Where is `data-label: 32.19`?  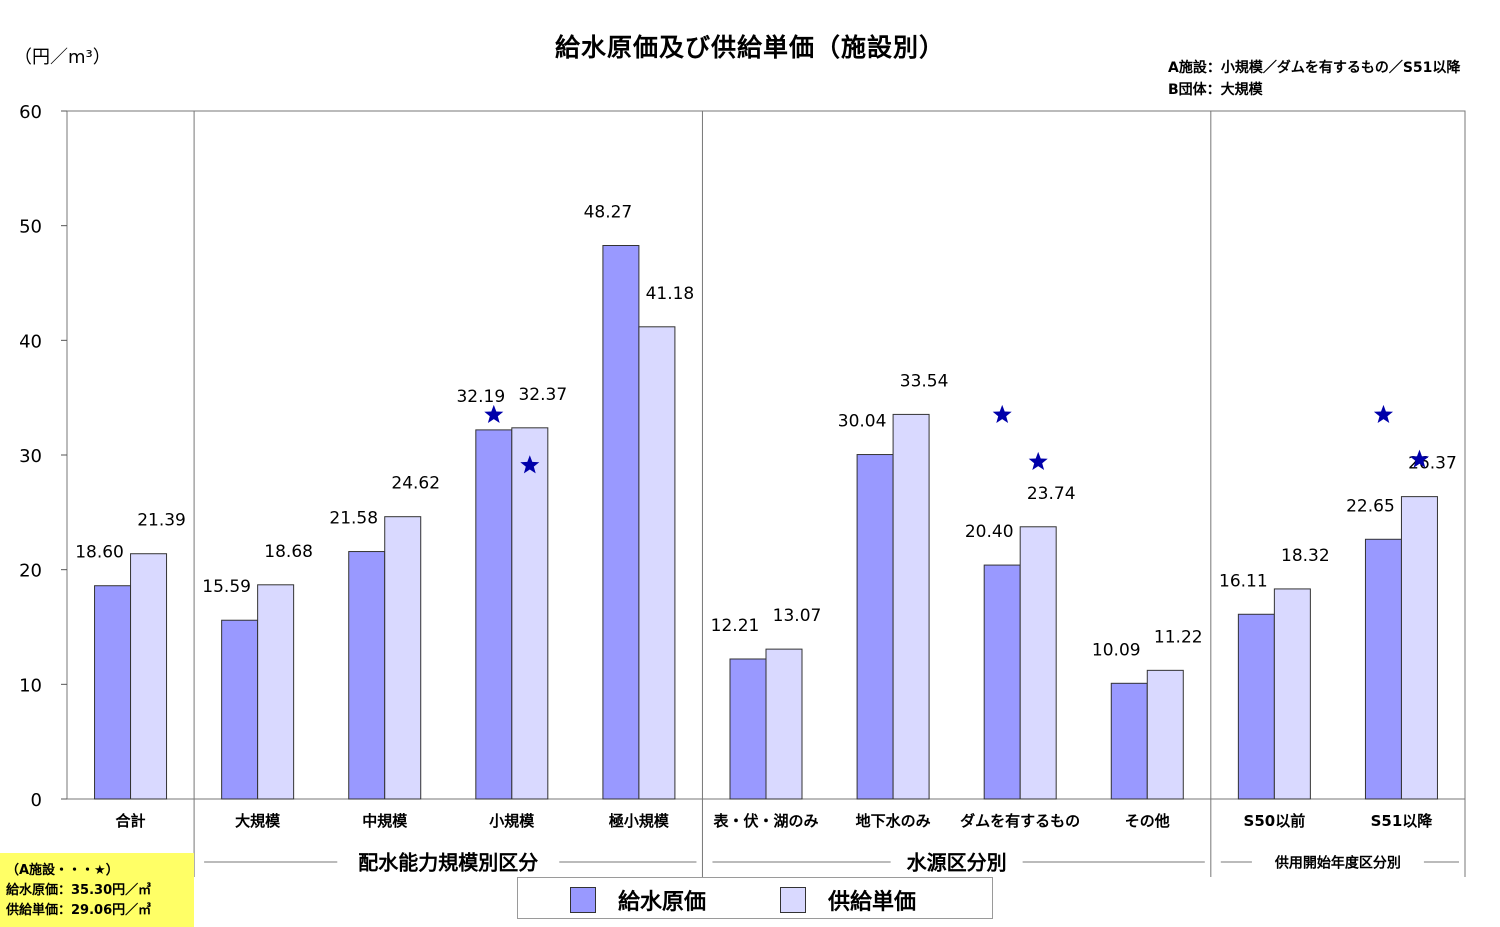 data-label: 32.19 is located at coordinates (480, 397).